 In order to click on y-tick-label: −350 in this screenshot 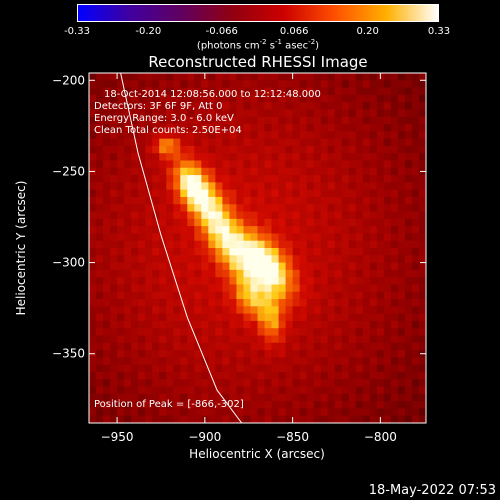, I will do `click(68, 354)`.